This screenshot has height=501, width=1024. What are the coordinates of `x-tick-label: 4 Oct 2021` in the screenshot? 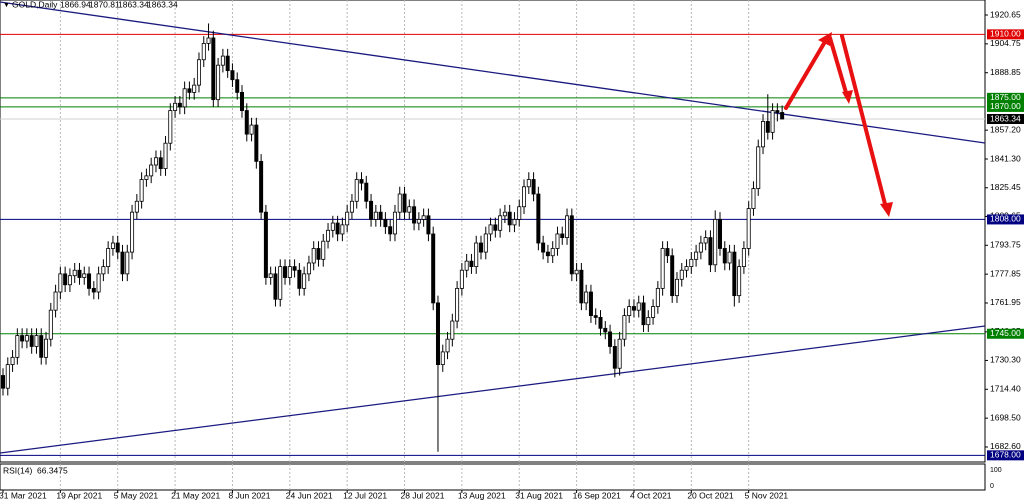 It's located at (651, 495).